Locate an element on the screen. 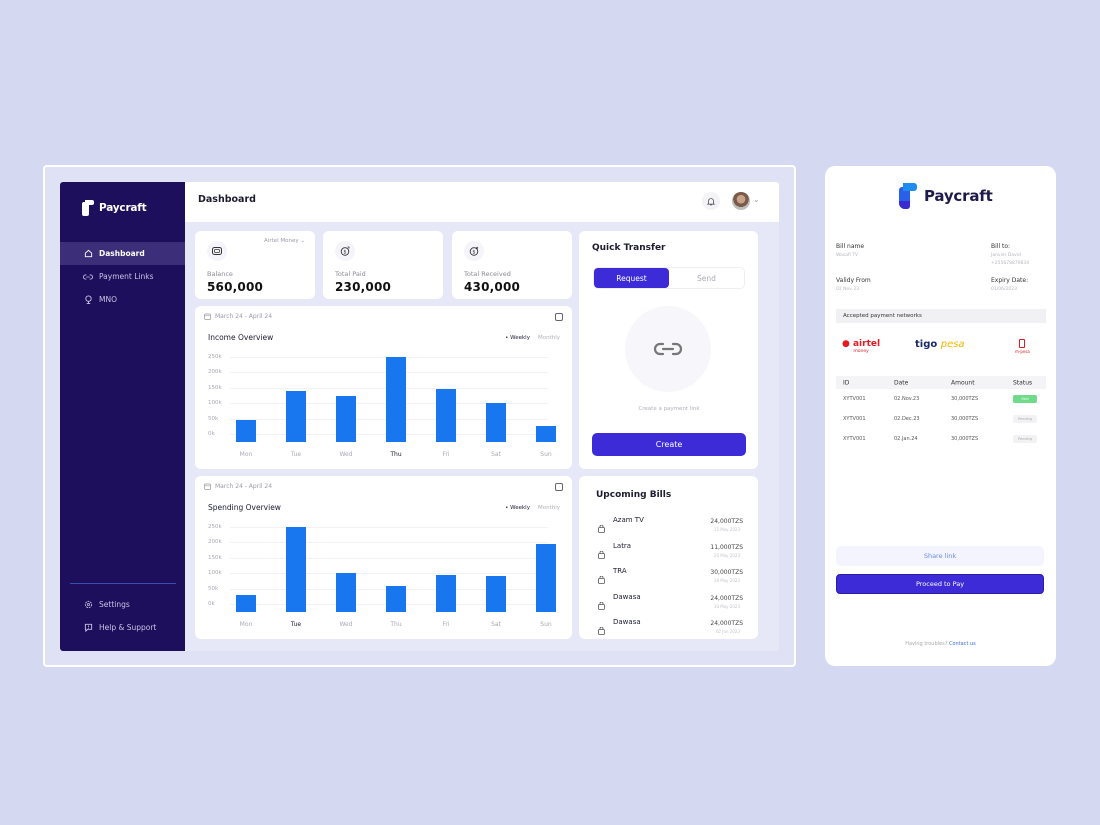  share-link-button: Share link is located at coordinates (940, 556).